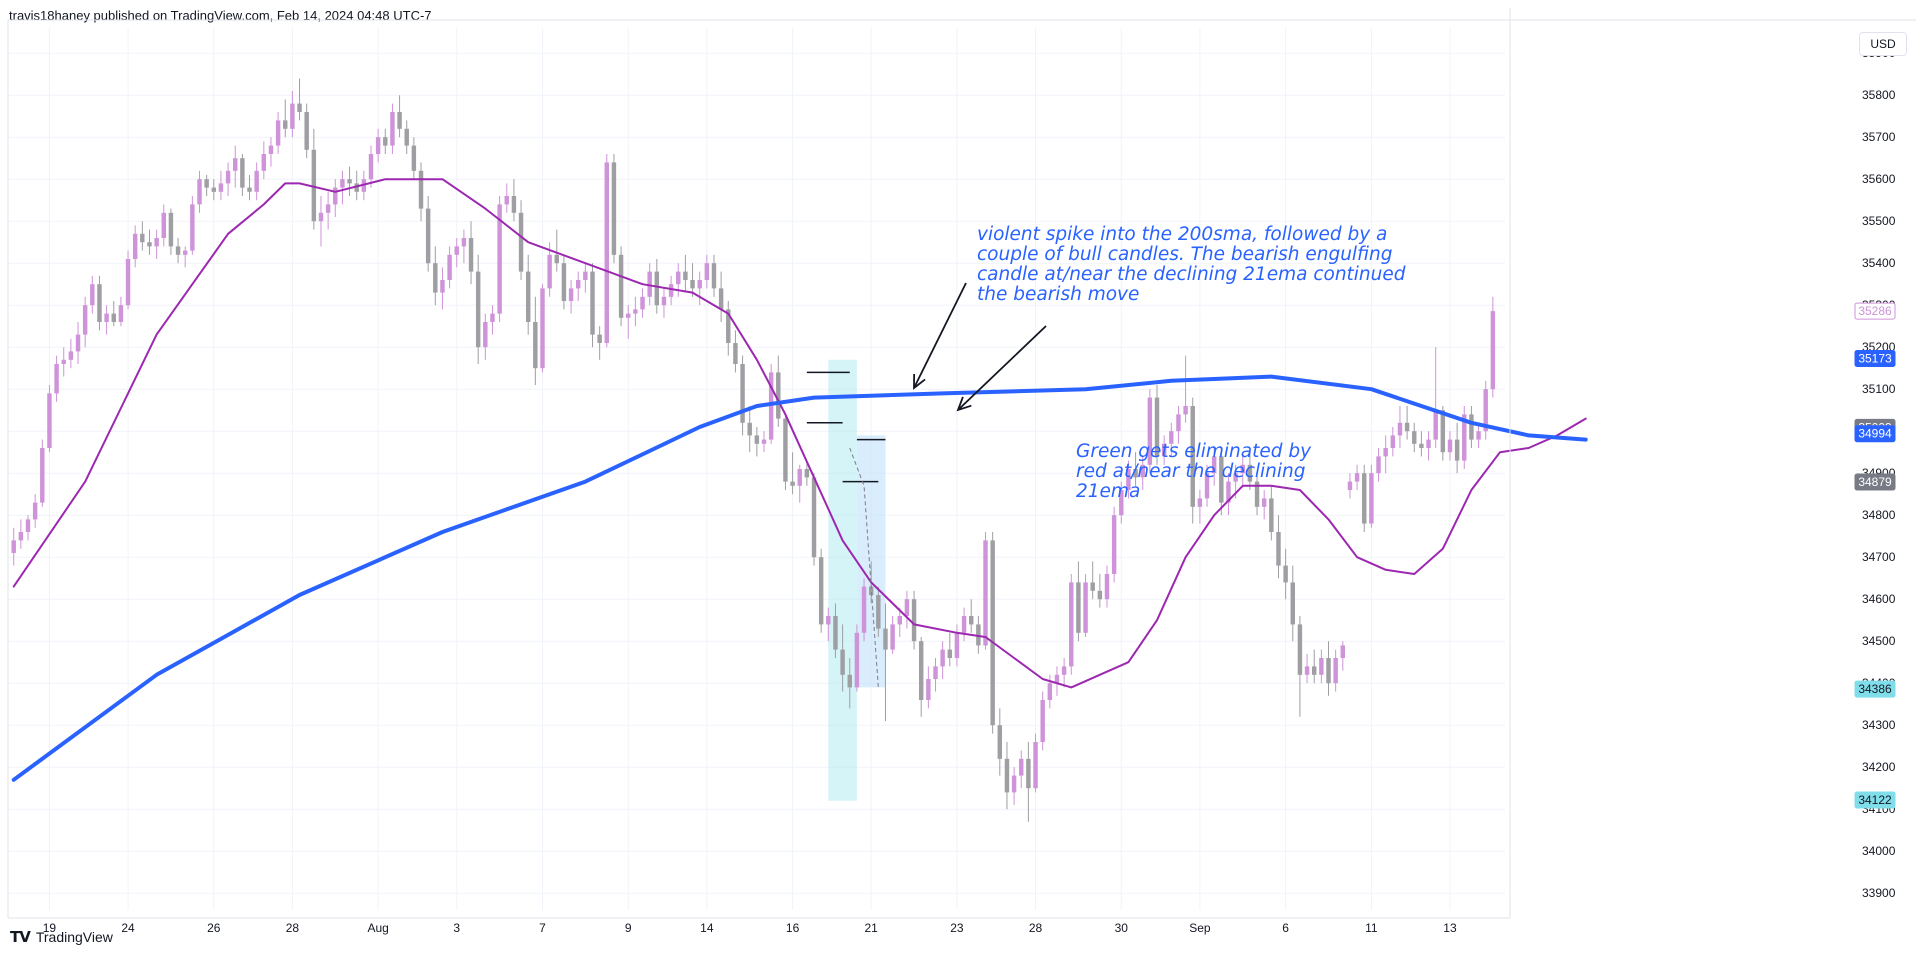 The image size is (1928, 955). What do you see at coordinates (1122, 928) in the screenshot?
I see `x-tick-label: 30` at bounding box center [1122, 928].